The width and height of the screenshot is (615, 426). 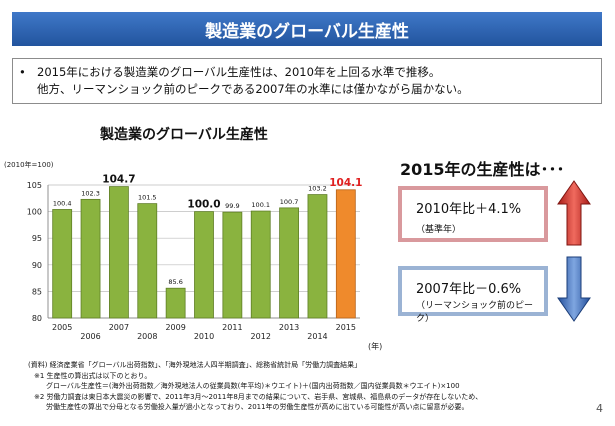 What do you see at coordinates (346, 327) in the screenshot?
I see `x-tick-label-2015: 2015` at bounding box center [346, 327].